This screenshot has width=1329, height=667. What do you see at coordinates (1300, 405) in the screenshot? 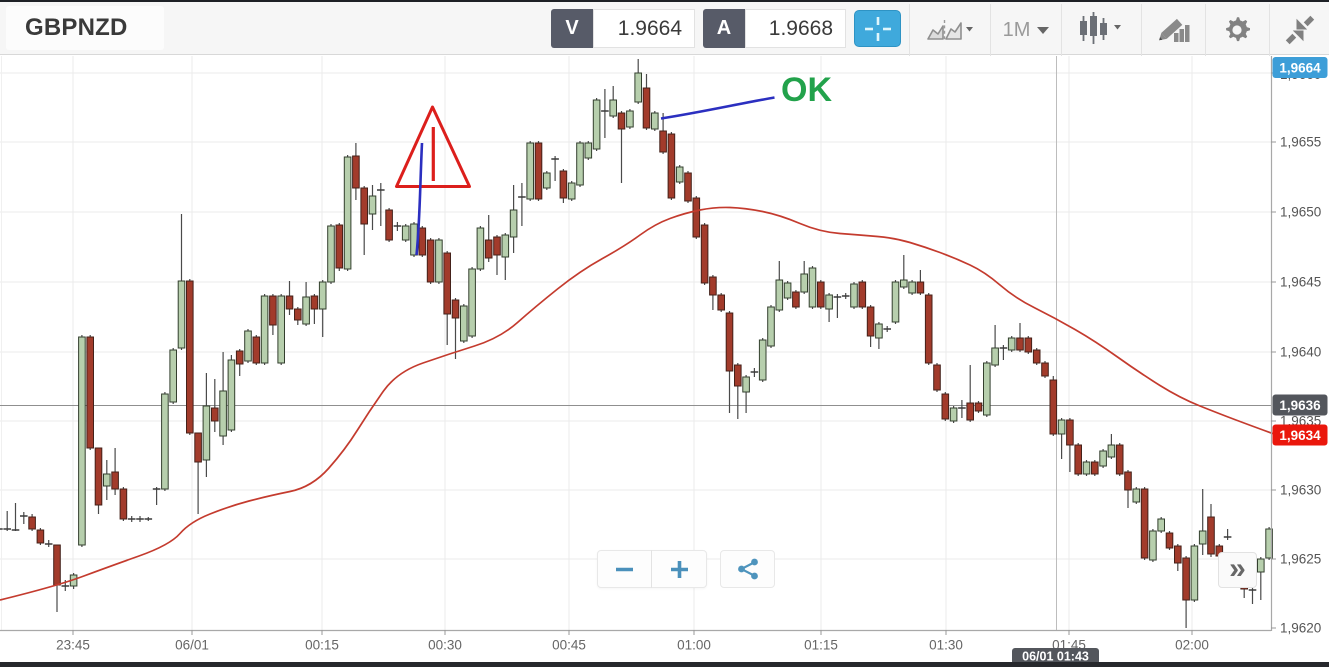
I see `svg-text: 1,9636` at bounding box center [1300, 405].